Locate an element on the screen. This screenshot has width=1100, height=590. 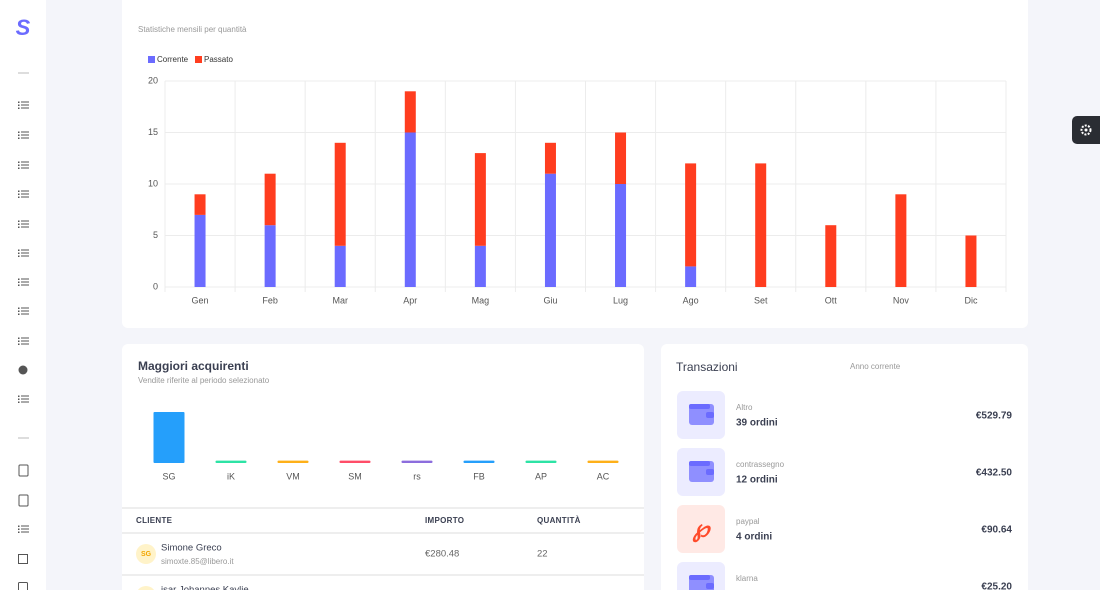
x-tick-label: Lug is located at coordinates (620, 300).